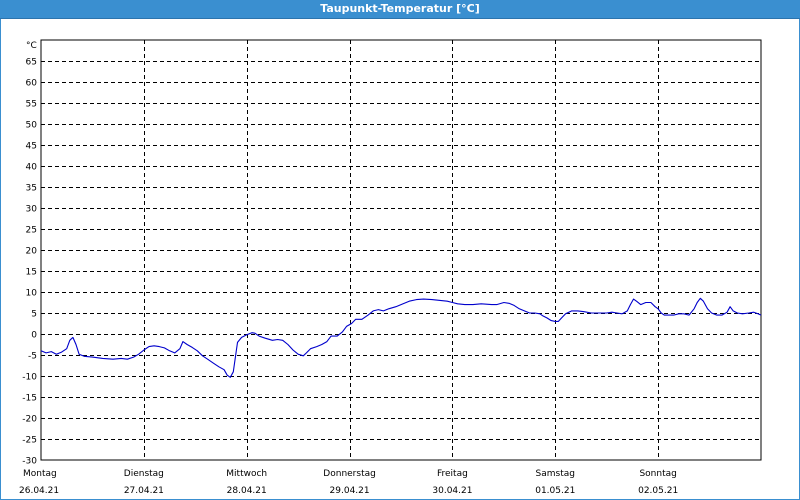  What do you see at coordinates (658, 491) in the screenshot?
I see `x-tick-date-label: 02.05.21` at bounding box center [658, 491].